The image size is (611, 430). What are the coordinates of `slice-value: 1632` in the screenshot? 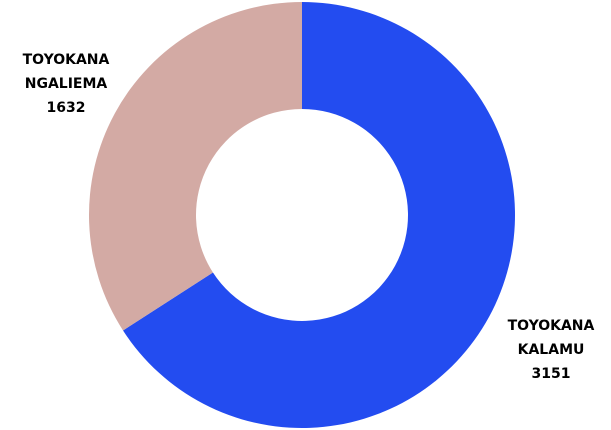 It's located at (66, 108).